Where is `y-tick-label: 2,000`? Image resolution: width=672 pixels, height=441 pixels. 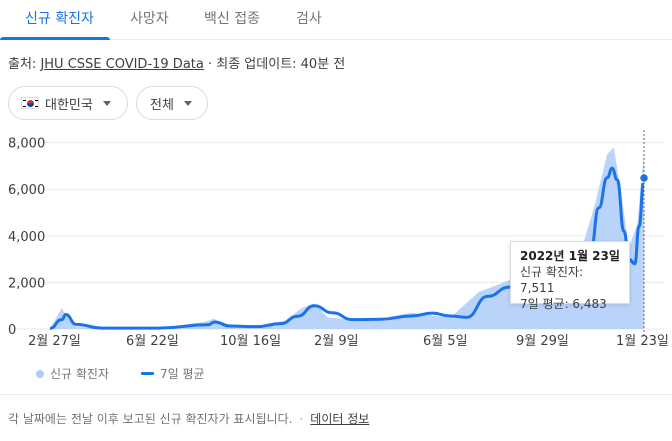
y-tick-label: 2,000 is located at coordinates (26, 283).